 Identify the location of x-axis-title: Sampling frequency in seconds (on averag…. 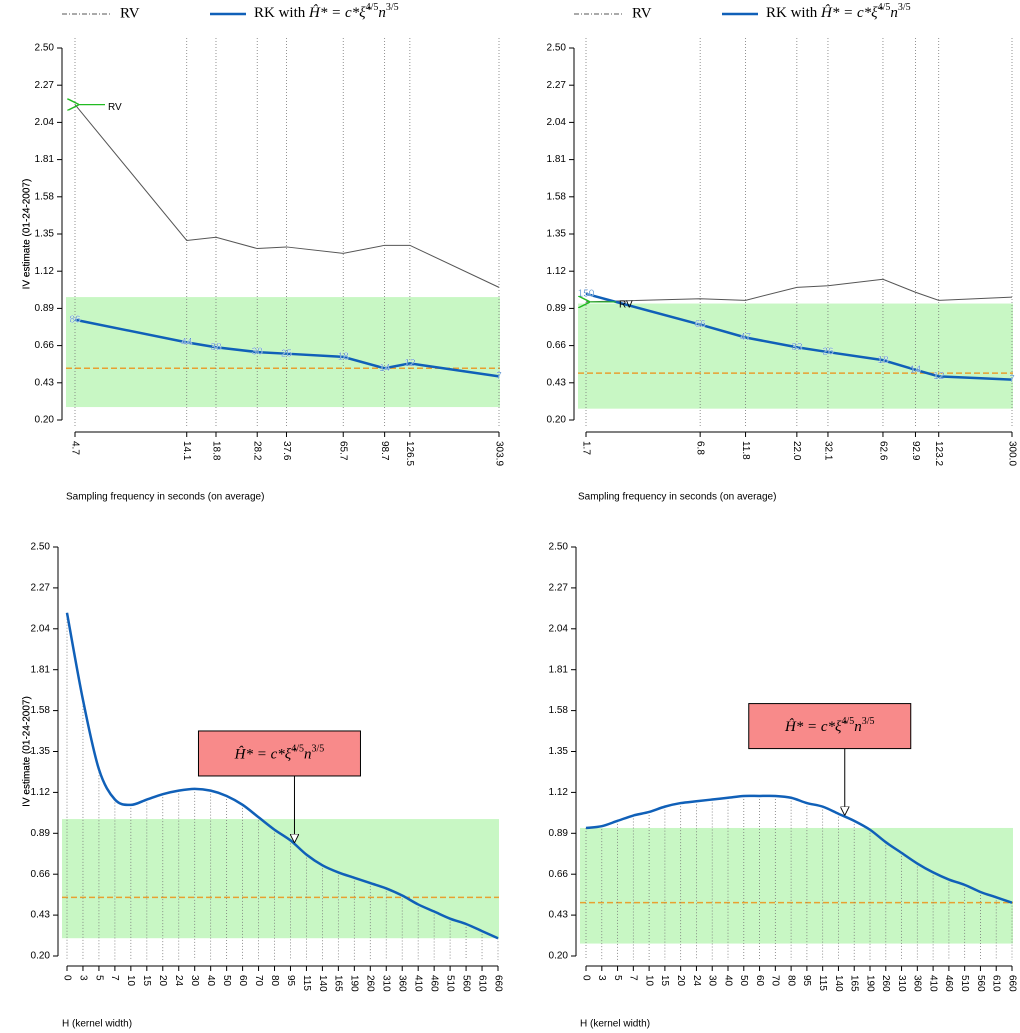
(165, 497).